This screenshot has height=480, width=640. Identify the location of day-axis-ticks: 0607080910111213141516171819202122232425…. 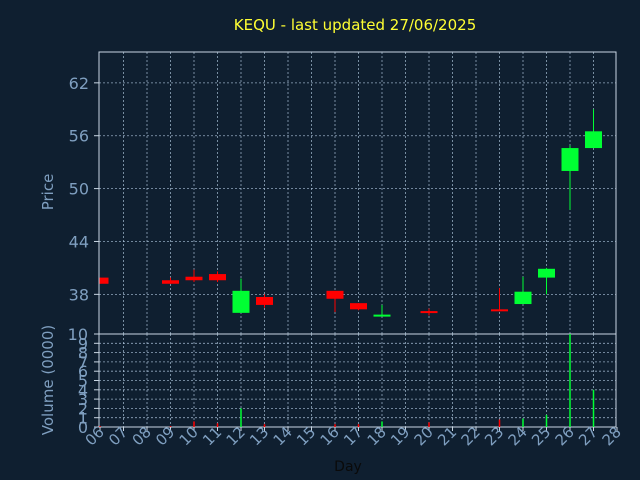
(353, 436).